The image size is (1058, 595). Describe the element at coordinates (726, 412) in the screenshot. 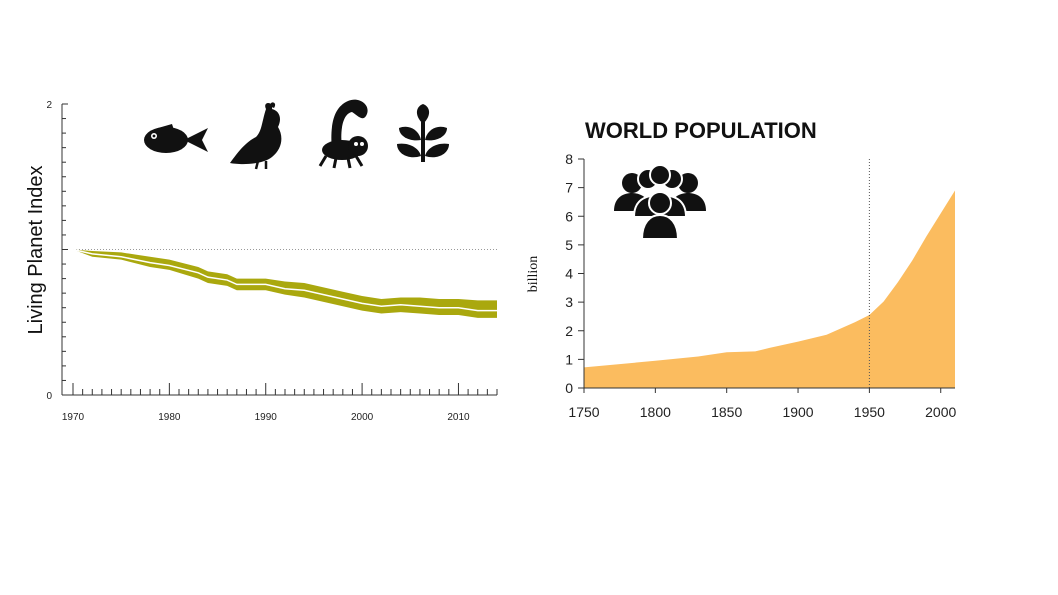

I see `population-x-tick-label: 1850` at that location.